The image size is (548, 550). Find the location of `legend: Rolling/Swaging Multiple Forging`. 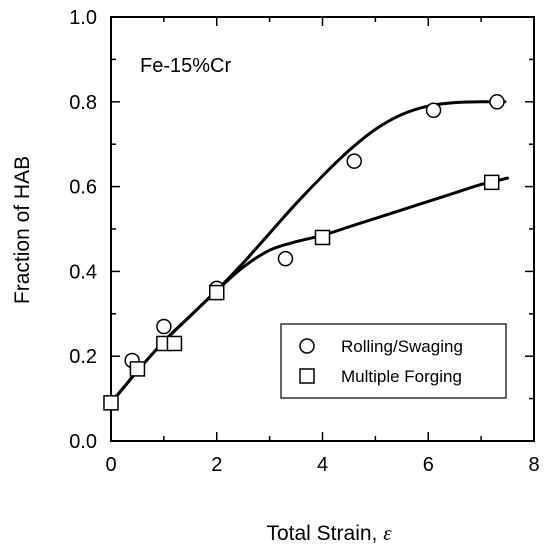

legend: Rolling/Swaging Multiple Forging is located at coordinates (393, 361).